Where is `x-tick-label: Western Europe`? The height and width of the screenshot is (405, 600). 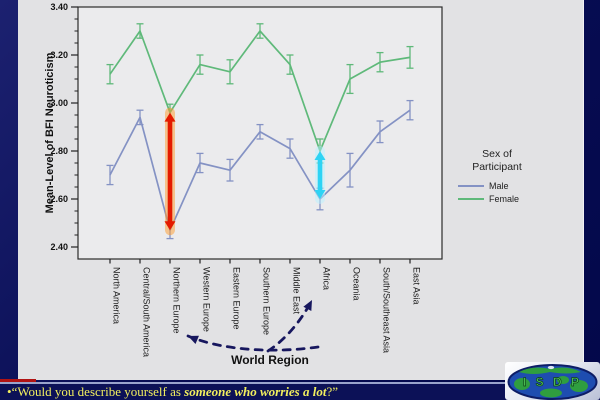
x-tick-label: Western Europe is located at coordinates (207, 299).